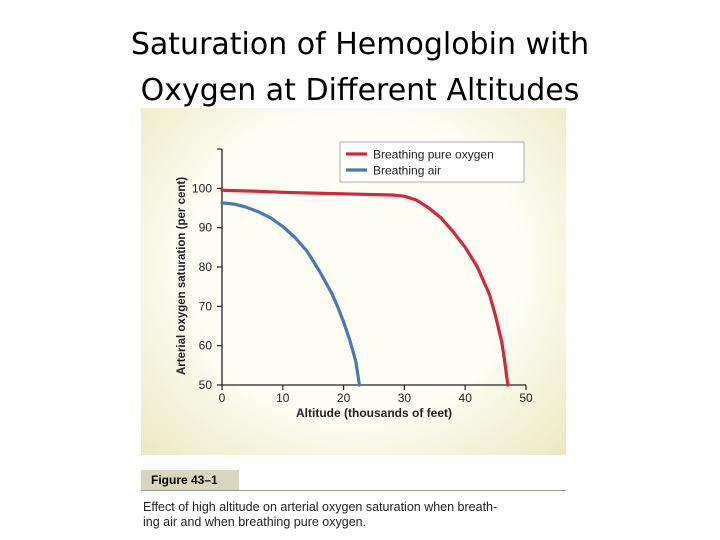  What do you see at coordinates (344, 398) in the screenshot?
I see `x-tick-label: 20` at bounding box center [344, 398].